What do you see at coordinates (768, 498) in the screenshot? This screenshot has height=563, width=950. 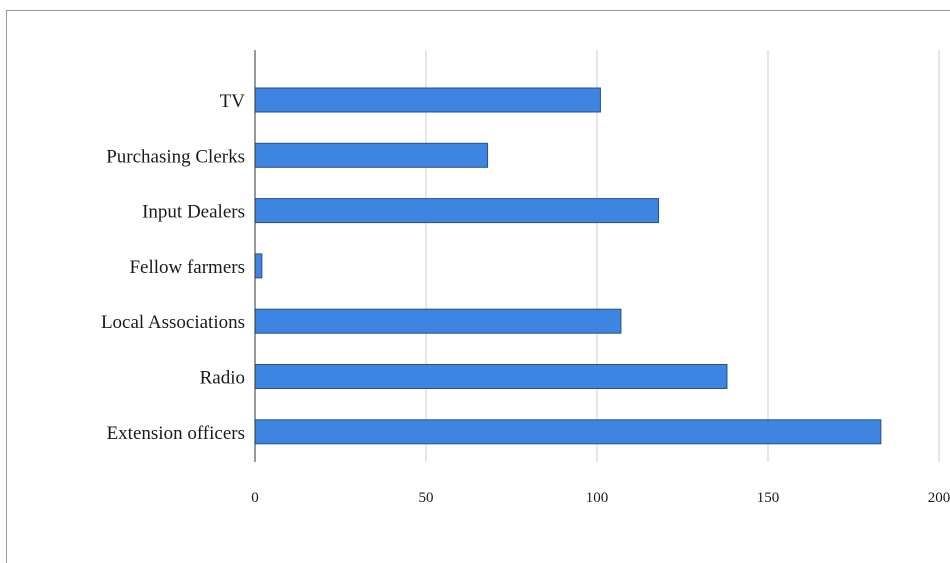 I see `x-tick-label-150: 150` at bounding box center [768, 498].